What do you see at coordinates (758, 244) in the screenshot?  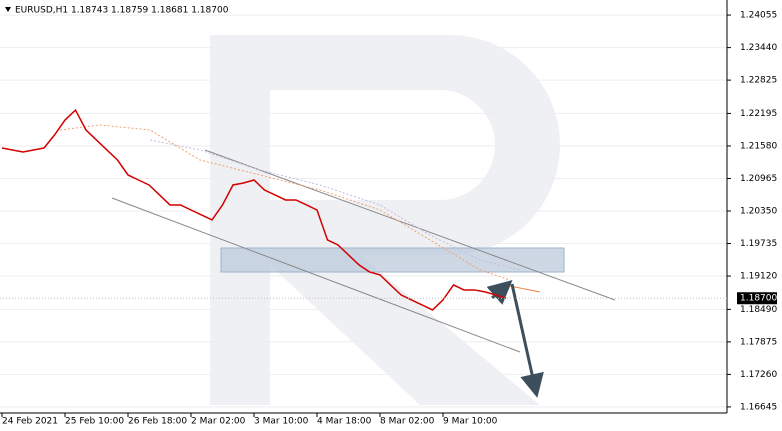 I see `y-tick-label: 1.19735` at bounding box center [758, 244].